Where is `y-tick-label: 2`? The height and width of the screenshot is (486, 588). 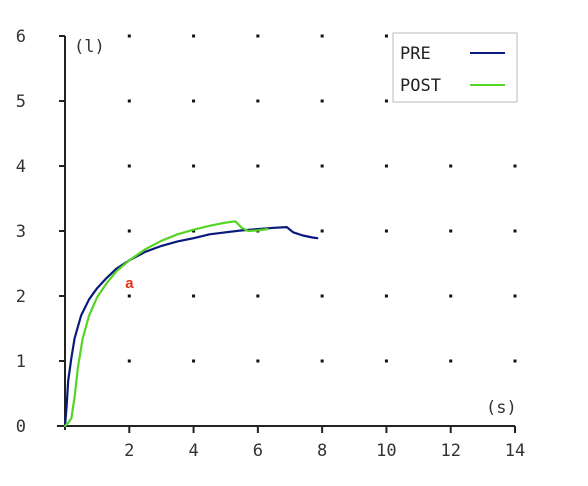 y-tick-label: 2 is located at coordinates (21, 297).